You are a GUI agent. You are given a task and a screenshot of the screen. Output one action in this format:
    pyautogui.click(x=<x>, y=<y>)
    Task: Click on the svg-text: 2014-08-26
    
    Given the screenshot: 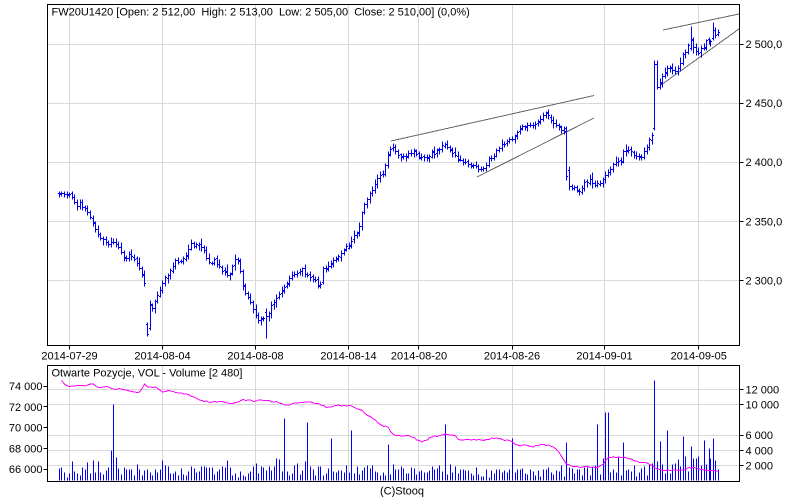 What is the action you would take?
    pyautogui.click(x=512, y=357)
    